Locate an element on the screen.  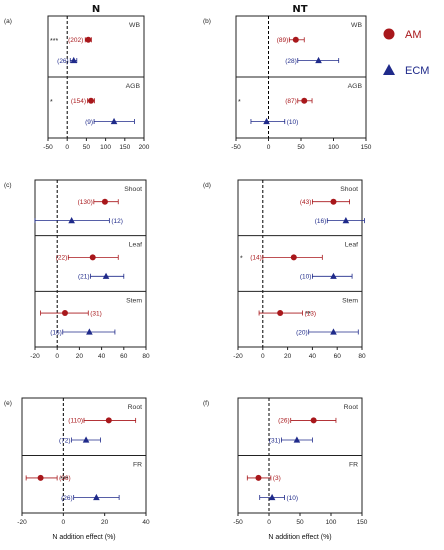
am-sample-size: (110) is located at coordinates (75, 421).